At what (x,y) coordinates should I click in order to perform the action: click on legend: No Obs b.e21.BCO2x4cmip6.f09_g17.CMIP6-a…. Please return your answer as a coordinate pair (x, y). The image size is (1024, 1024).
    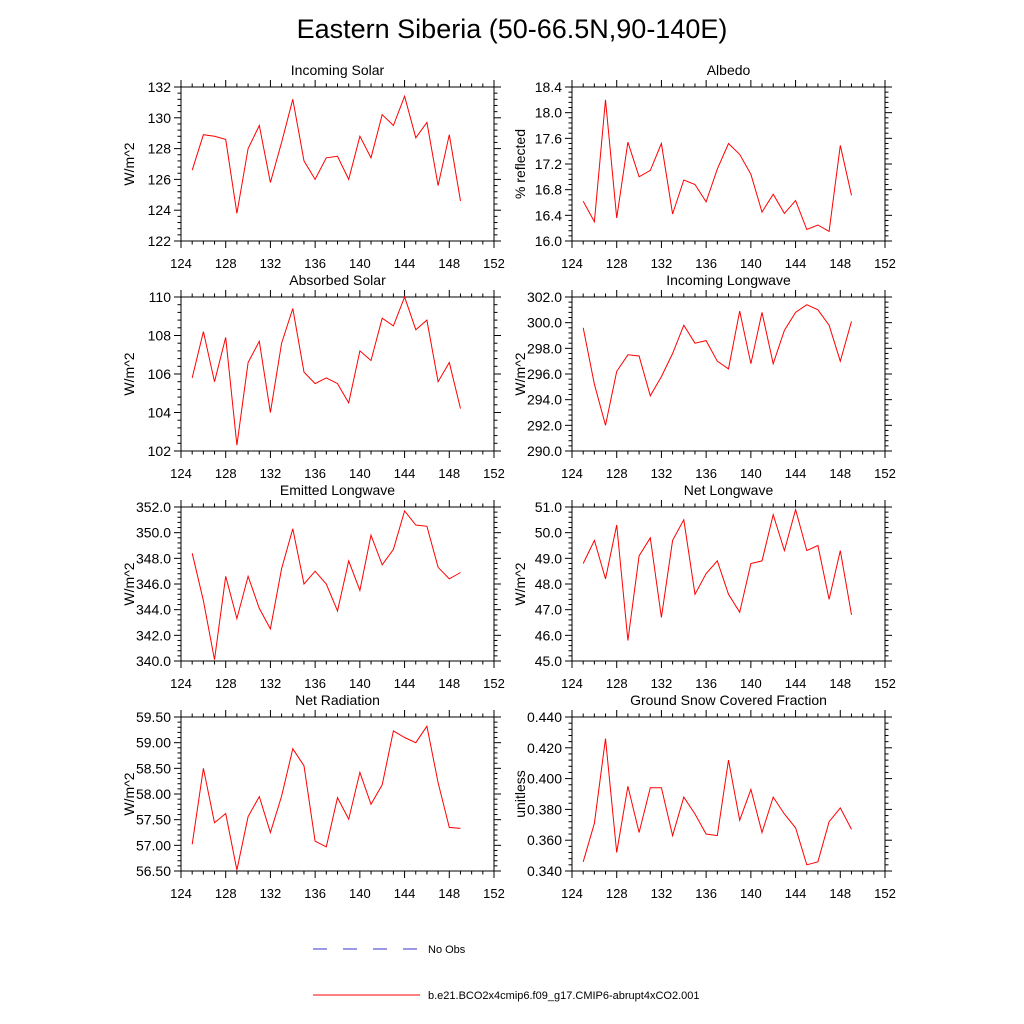
    Looking at the image, I should click on (506, 973).